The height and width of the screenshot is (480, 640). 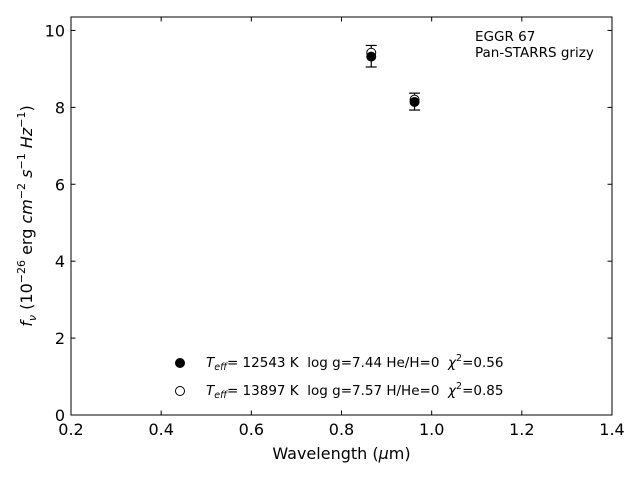 What do you see at coordinates (60, 338) in the screenshot?
I see `y-tick-label: 2` at bounding box center [60, 338].